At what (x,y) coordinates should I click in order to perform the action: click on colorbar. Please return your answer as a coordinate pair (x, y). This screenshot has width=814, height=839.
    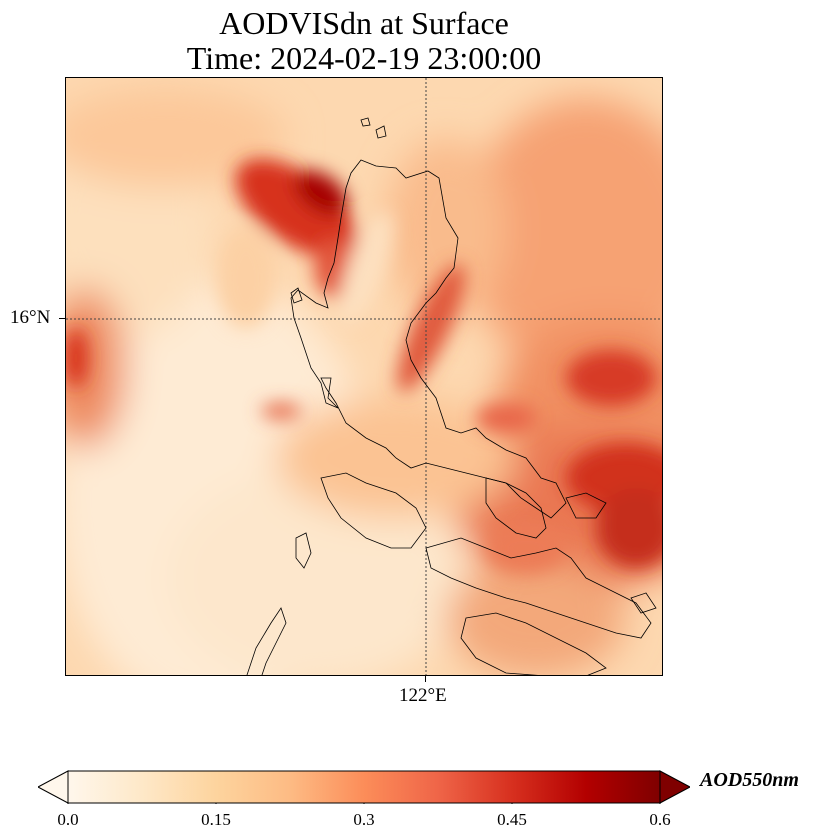
    Looking at the image, I should click on (364, 787).